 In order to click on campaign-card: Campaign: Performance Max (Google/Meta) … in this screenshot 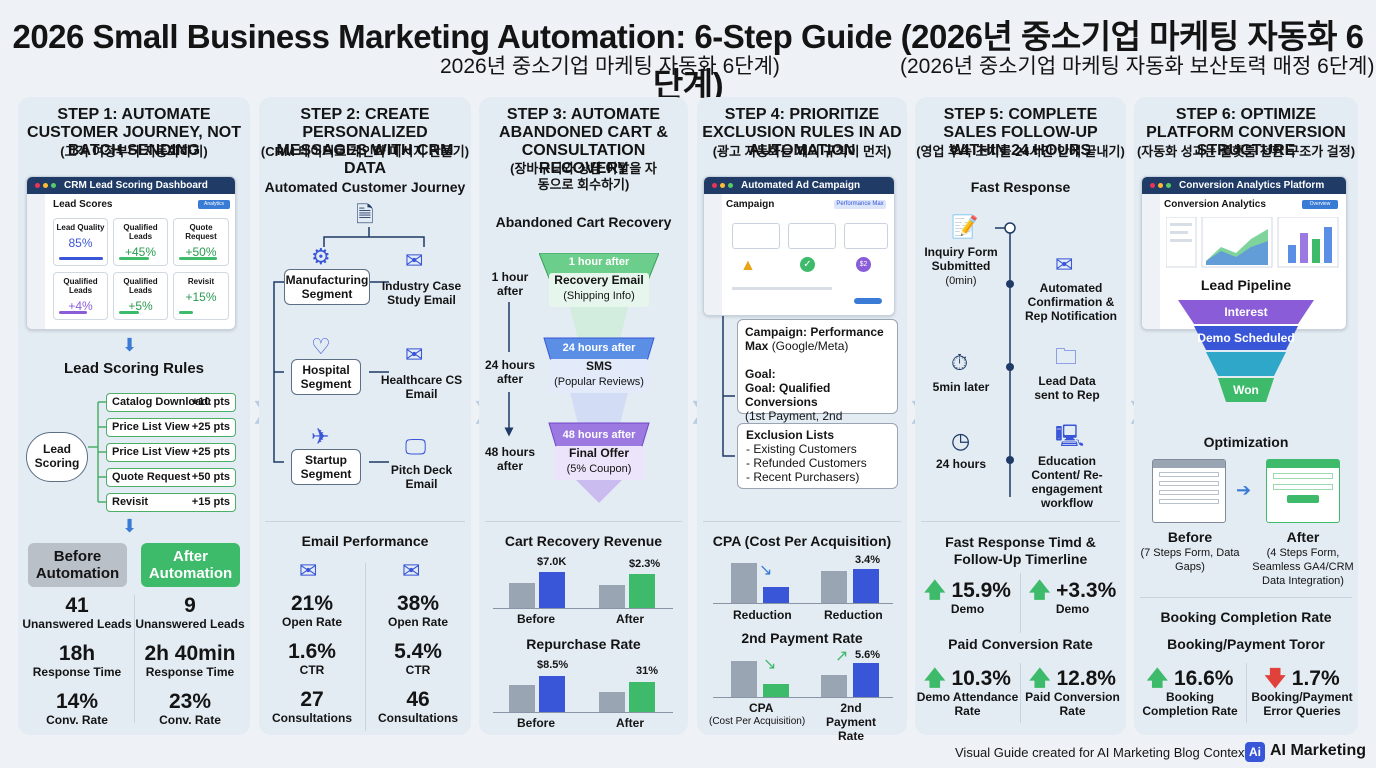, I will do `click(817, 378)`.